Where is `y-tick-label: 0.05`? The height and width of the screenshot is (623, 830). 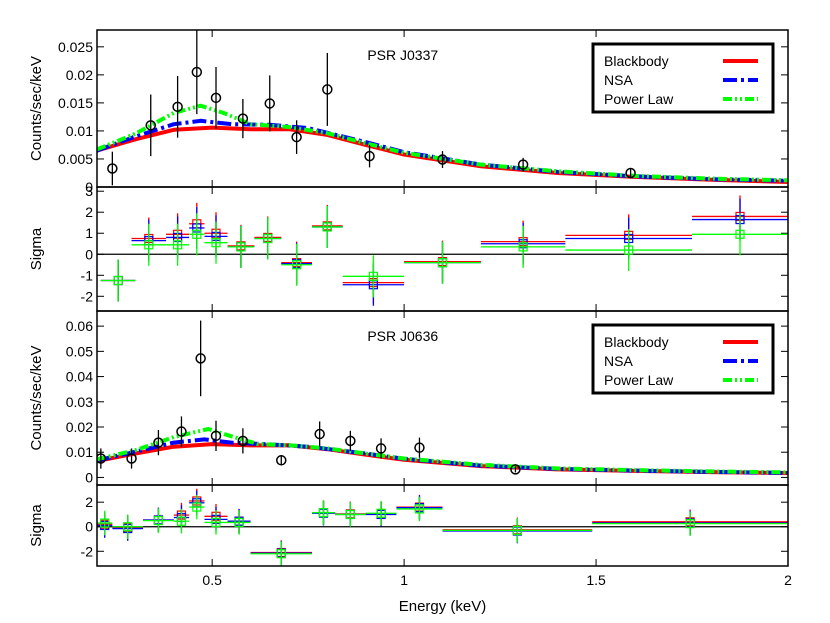
y-tick-label: 0.05 is located at coordinates (79, 351).